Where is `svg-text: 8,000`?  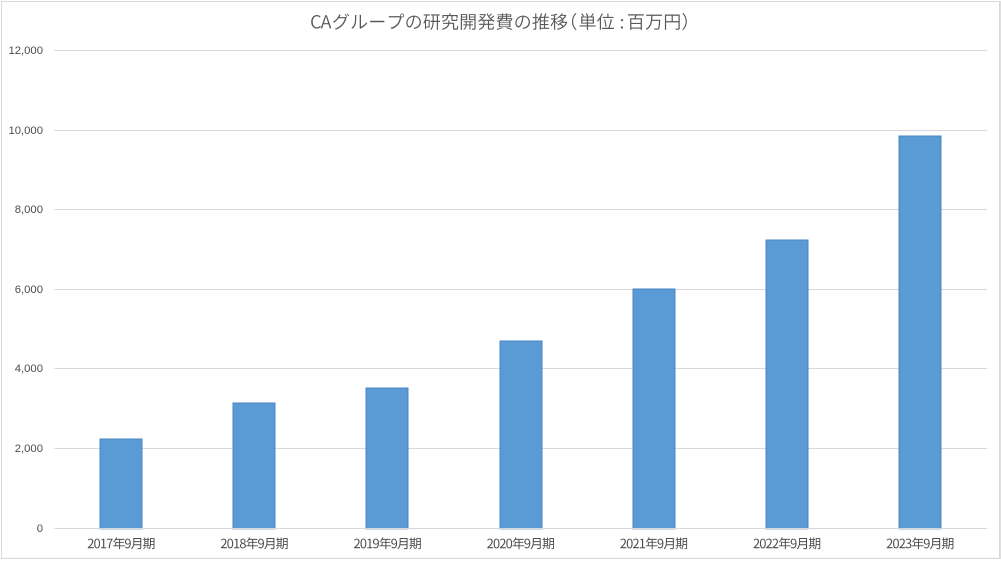
svg-text: 8,000 is located at coordinates (29, 210).